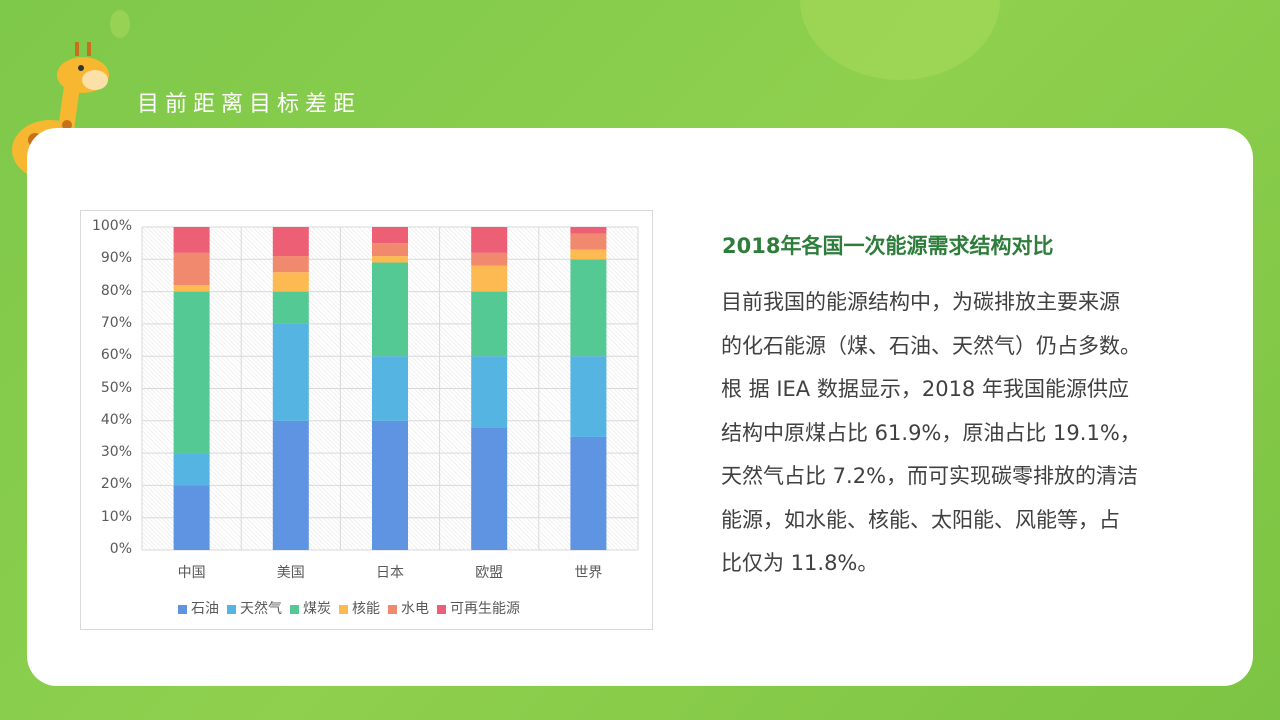 The height and width of the screenshot is (720, 1280). Describe the element at coordinates (116, 355) in the screenshot. I see `y-tick-label: 60%` at that location.